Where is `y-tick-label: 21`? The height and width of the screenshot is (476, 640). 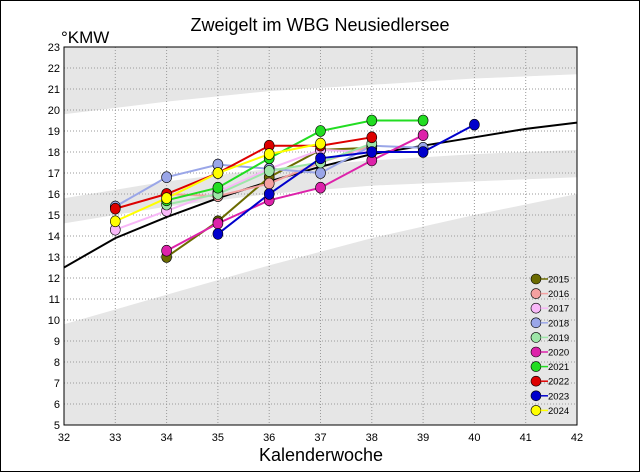 y-tick-label: 21 is located at coordinates (54, 90).